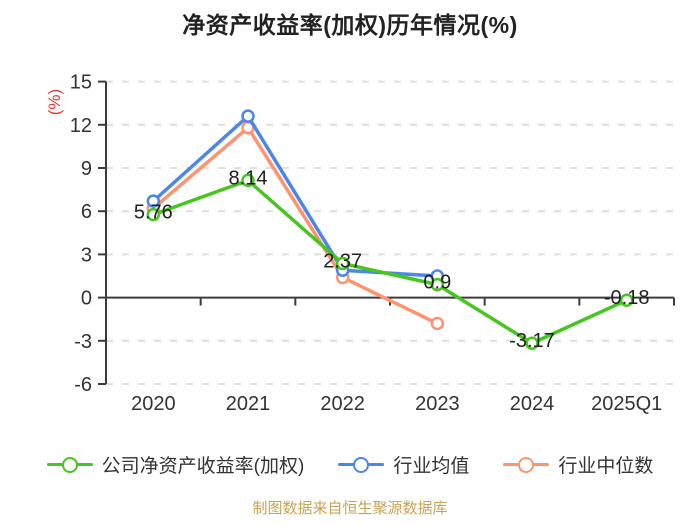  Describe the element at coordinates (606, 466) in the screenshot. I see `legend-label: 行业中位数` at that location.